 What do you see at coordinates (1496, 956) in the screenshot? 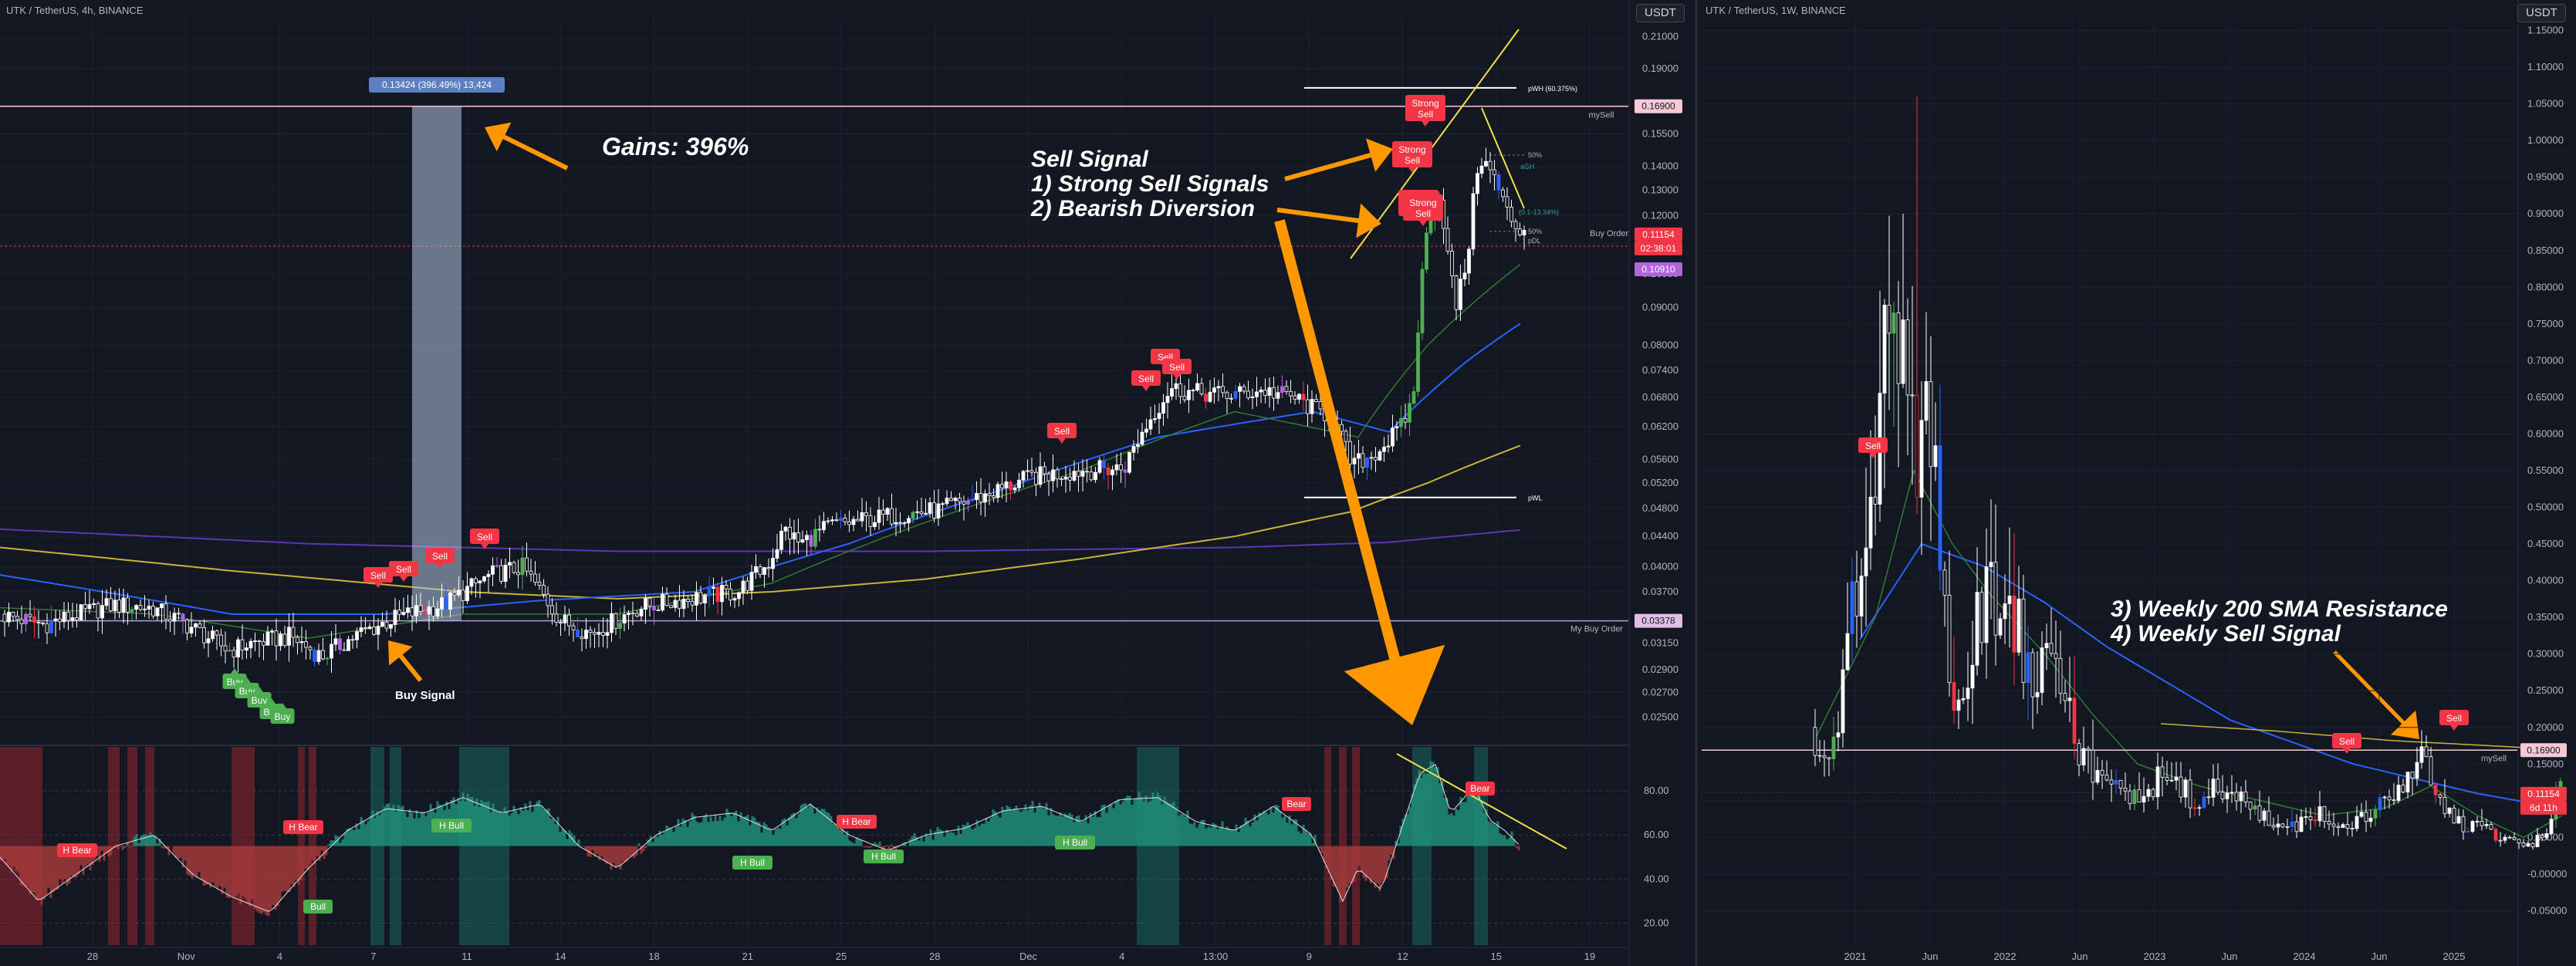
I see `time-axis-label: 15` at bounding box center [1496, 956].